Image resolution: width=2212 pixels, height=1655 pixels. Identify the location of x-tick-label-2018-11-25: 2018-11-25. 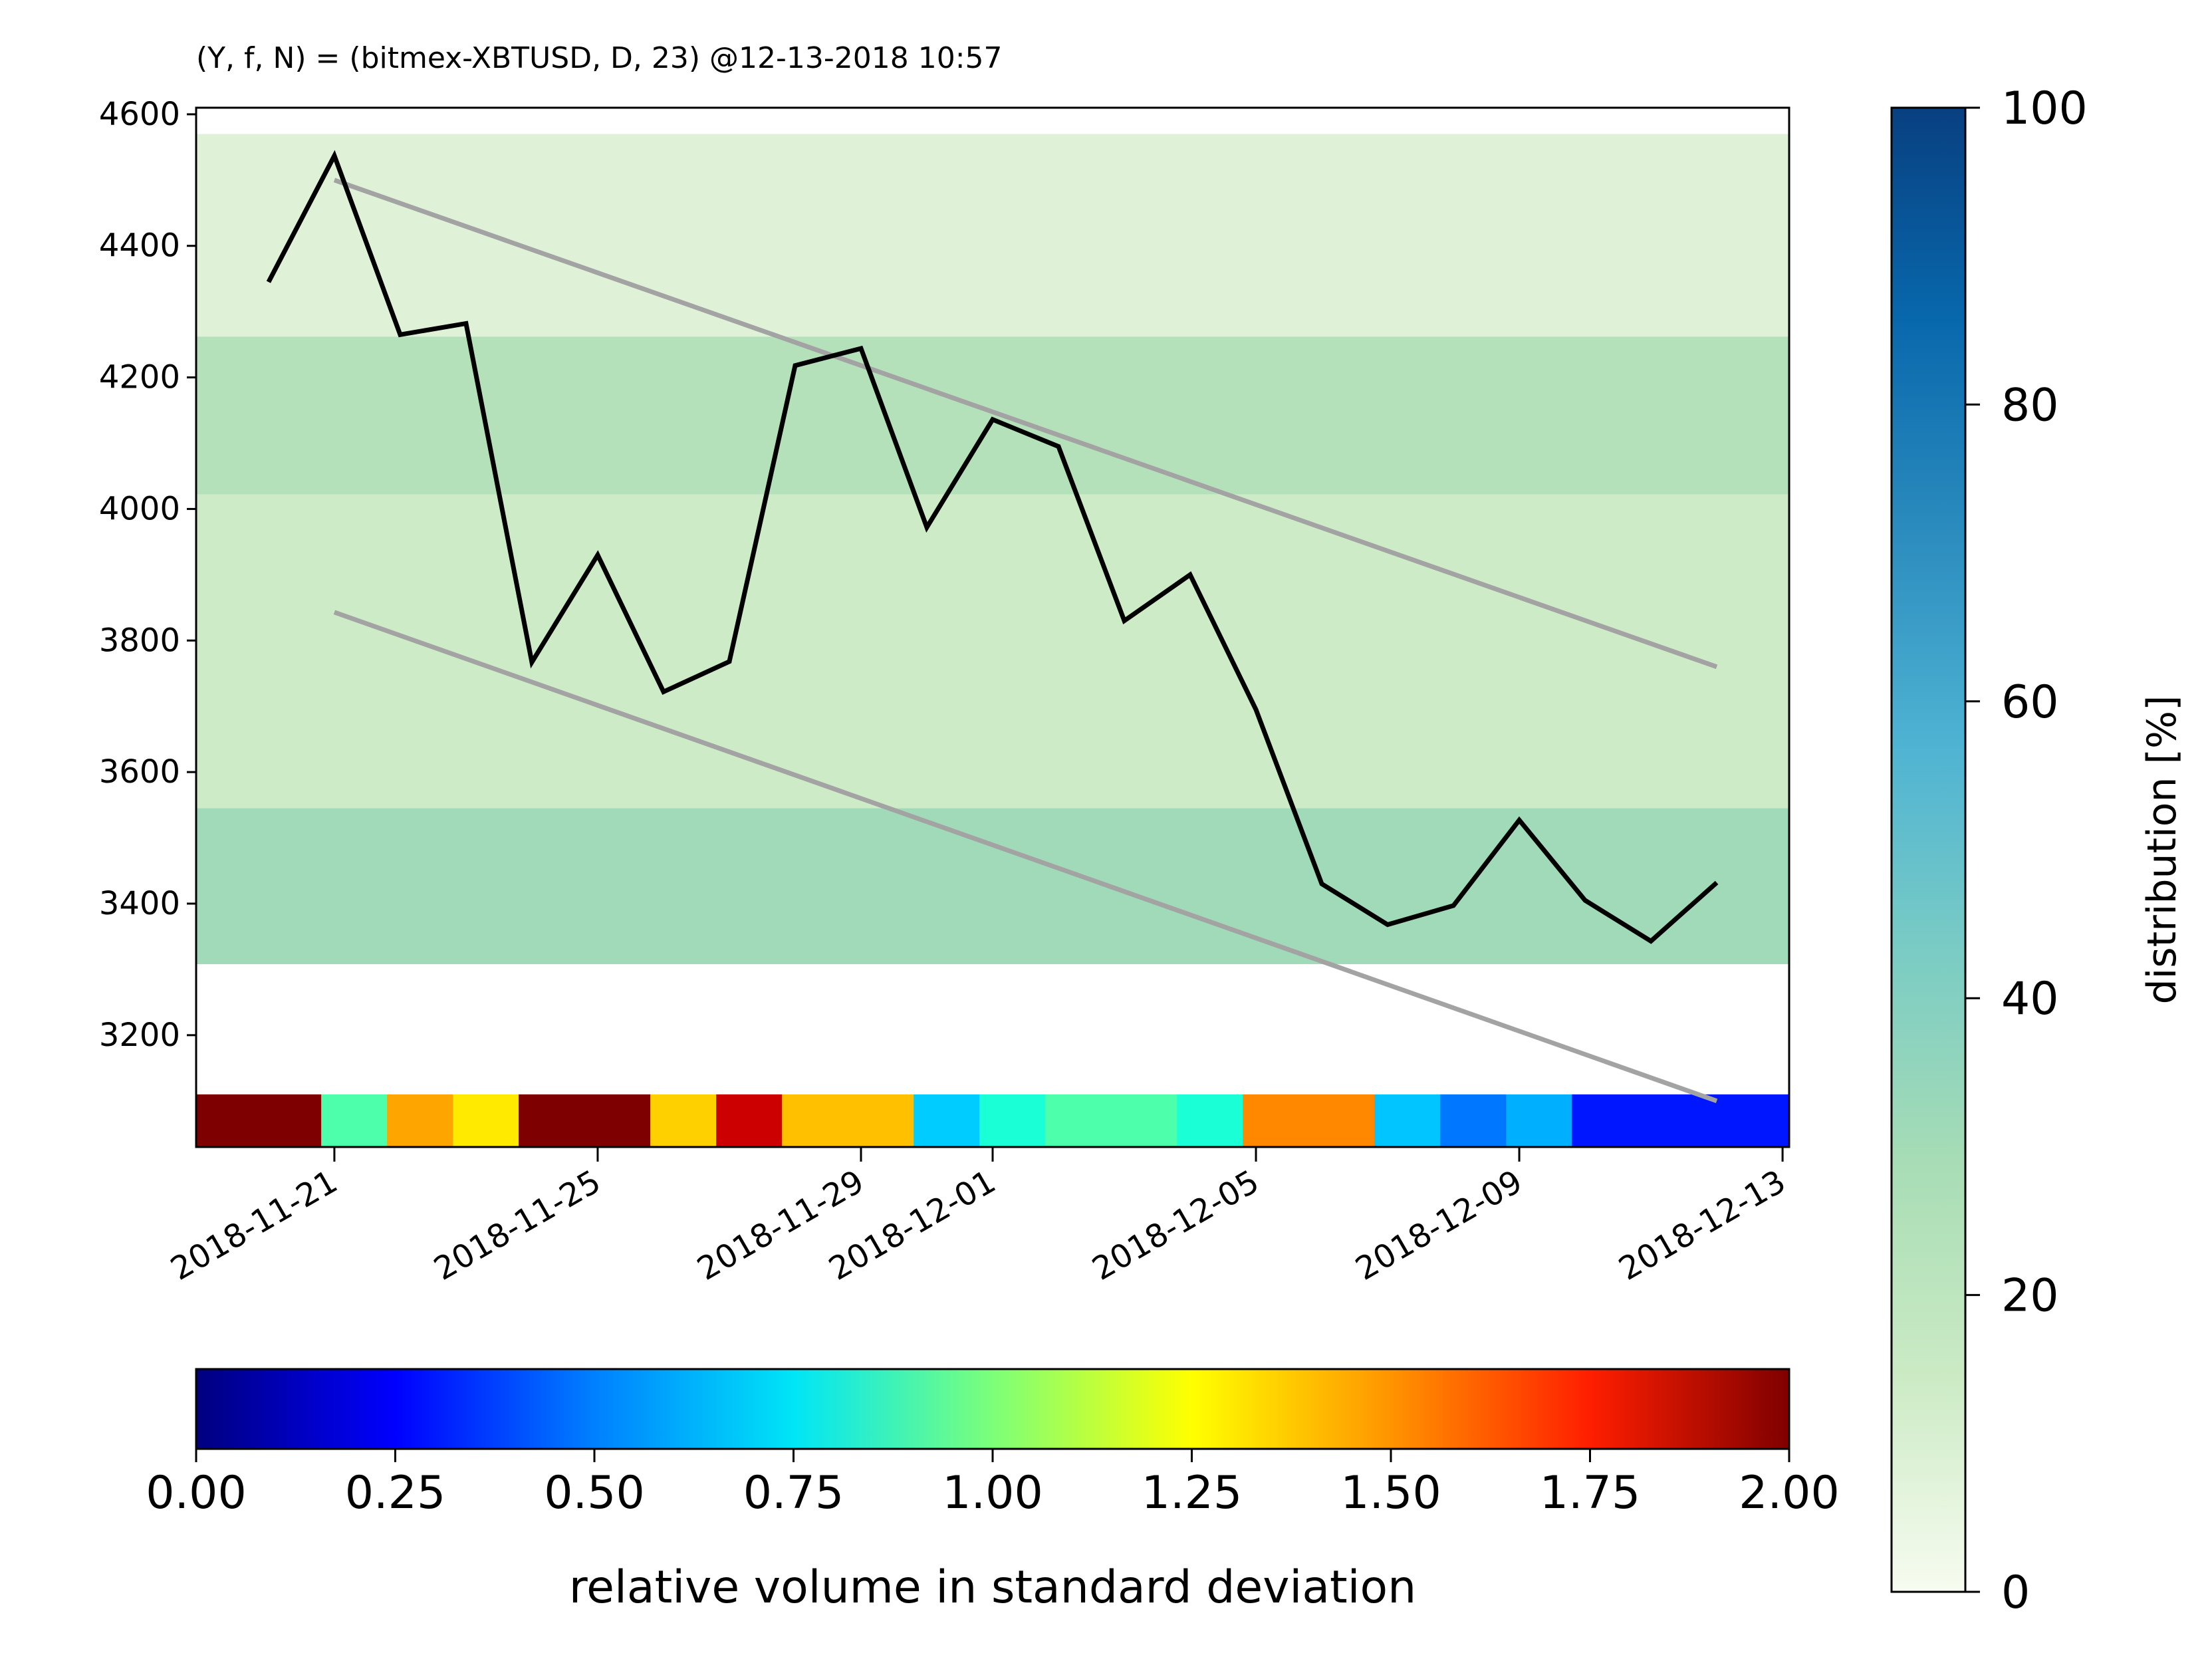
(517, 1225).